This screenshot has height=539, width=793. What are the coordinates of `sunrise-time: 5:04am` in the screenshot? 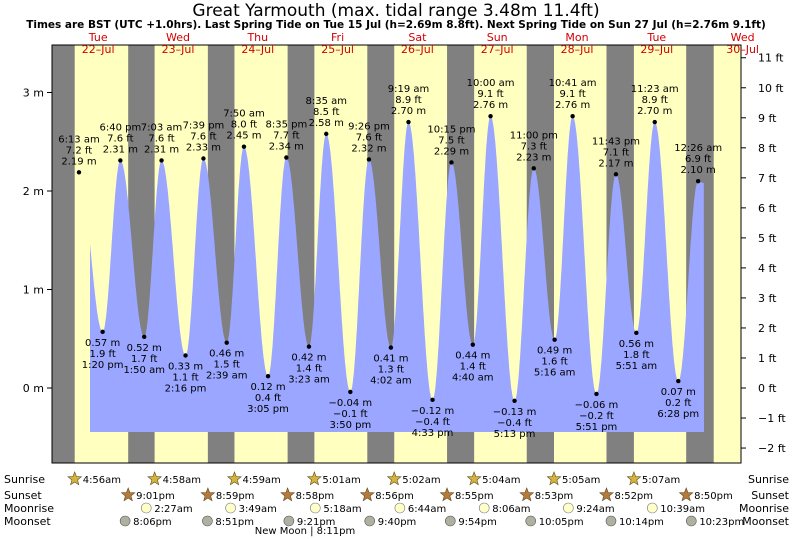 It's located at (501, 480).